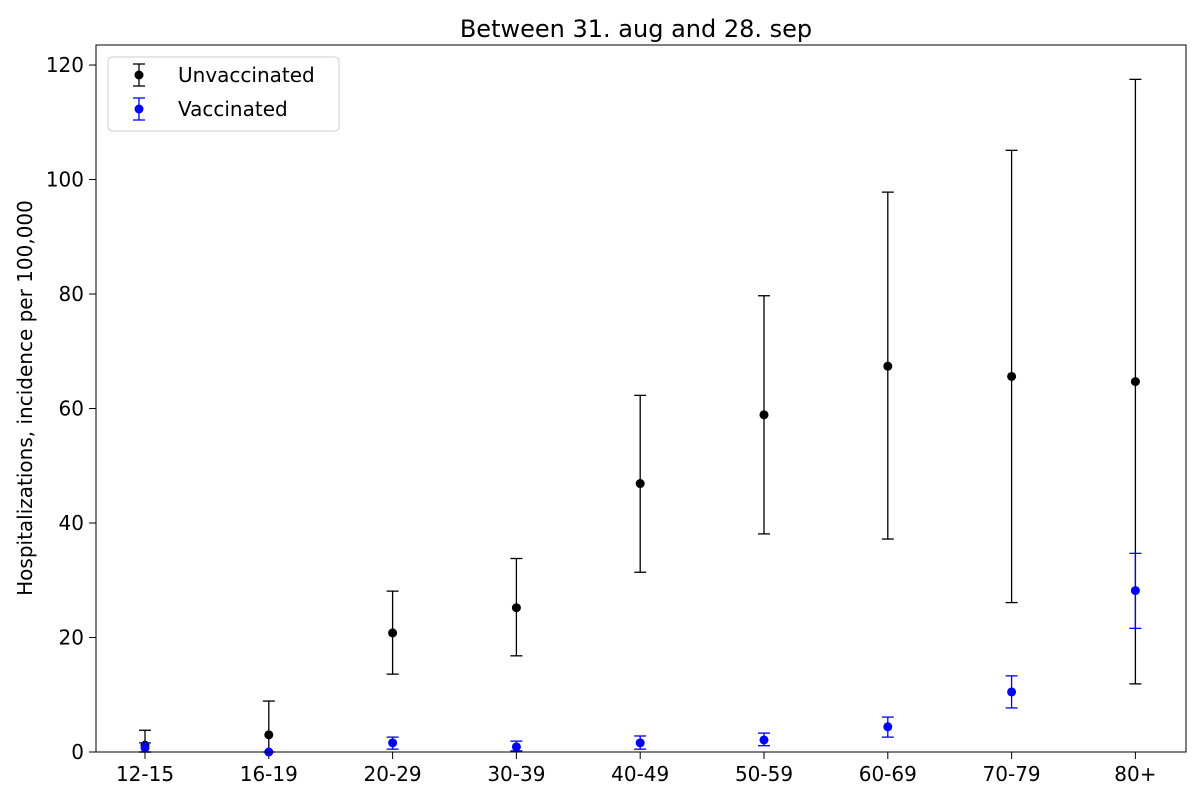 This screenshot has width=1200, height=800. What do you see at coordinates (145, 774) in the screenshot?
I see `x-tick-label: 12-15` at bounding box center [145, 774].